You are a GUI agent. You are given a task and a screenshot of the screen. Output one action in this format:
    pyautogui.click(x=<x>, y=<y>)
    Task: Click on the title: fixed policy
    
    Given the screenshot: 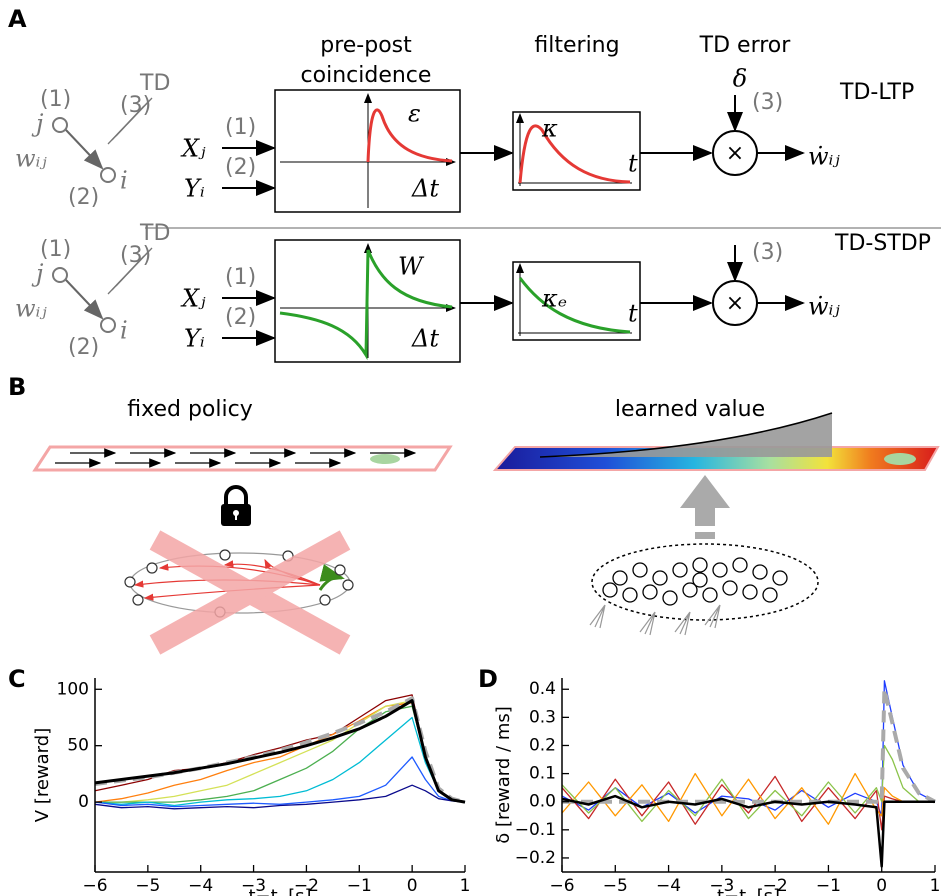 What is the action you would take?
    pyautogui.click(x=189, y=409)
    